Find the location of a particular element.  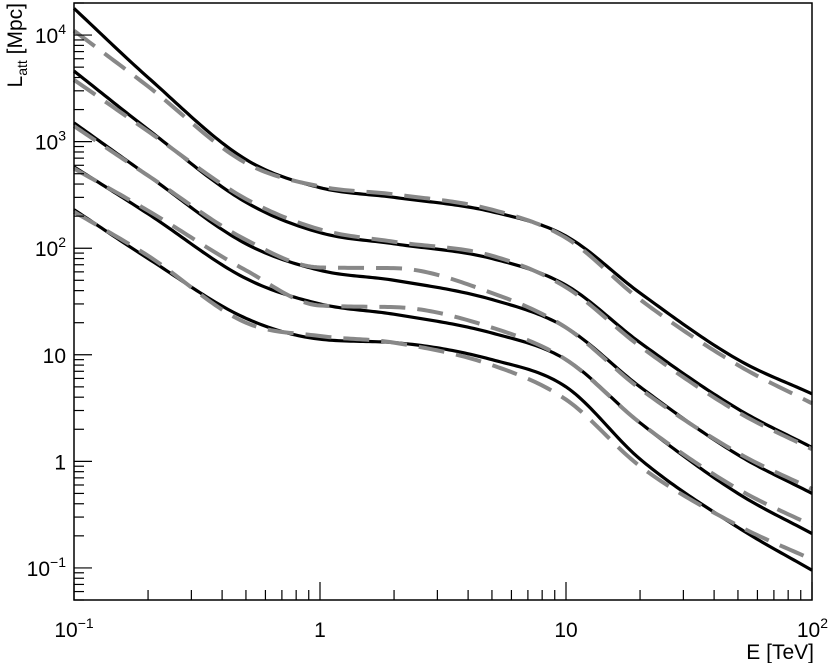

y-axis-title: Latt [Mpc] is located at coordinates (17, 45).